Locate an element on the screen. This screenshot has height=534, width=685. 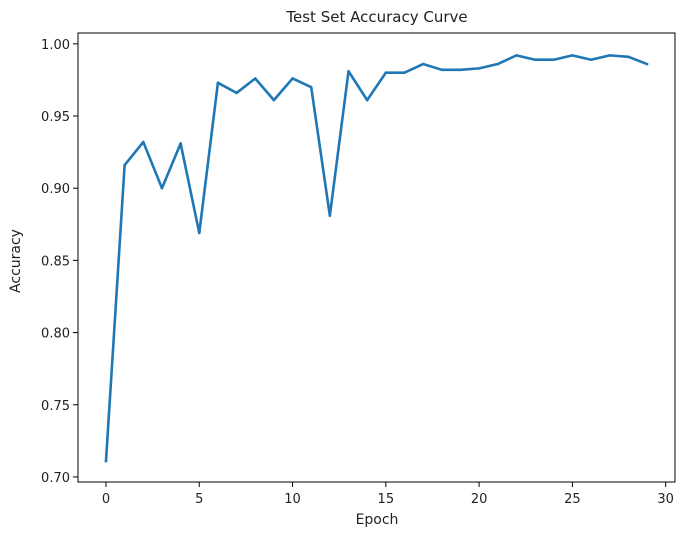
chart-title: Test Set Accuracy Curve is located at coordinates (376, 17).